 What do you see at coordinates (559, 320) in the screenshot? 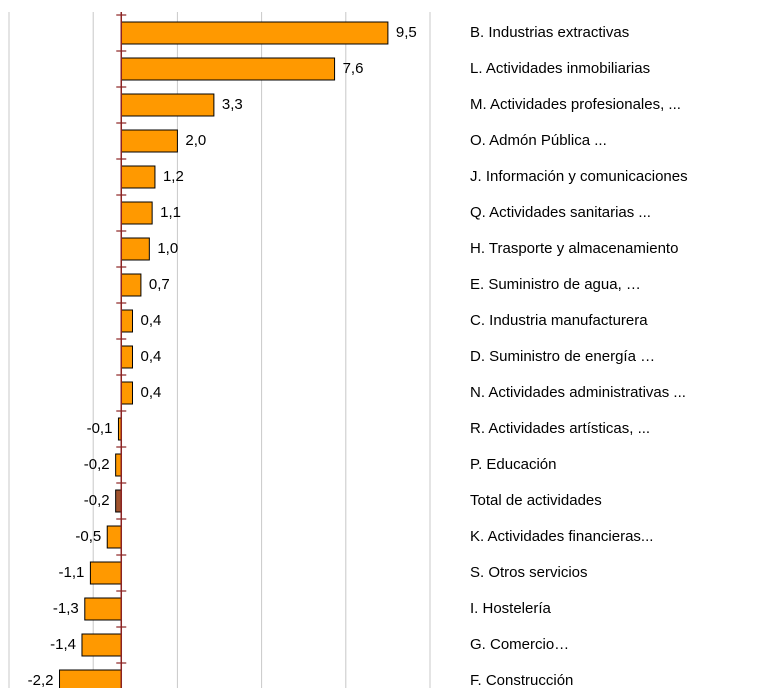
I see `category-label: C. Industria manufacturera` at bounding box center [559, 320].